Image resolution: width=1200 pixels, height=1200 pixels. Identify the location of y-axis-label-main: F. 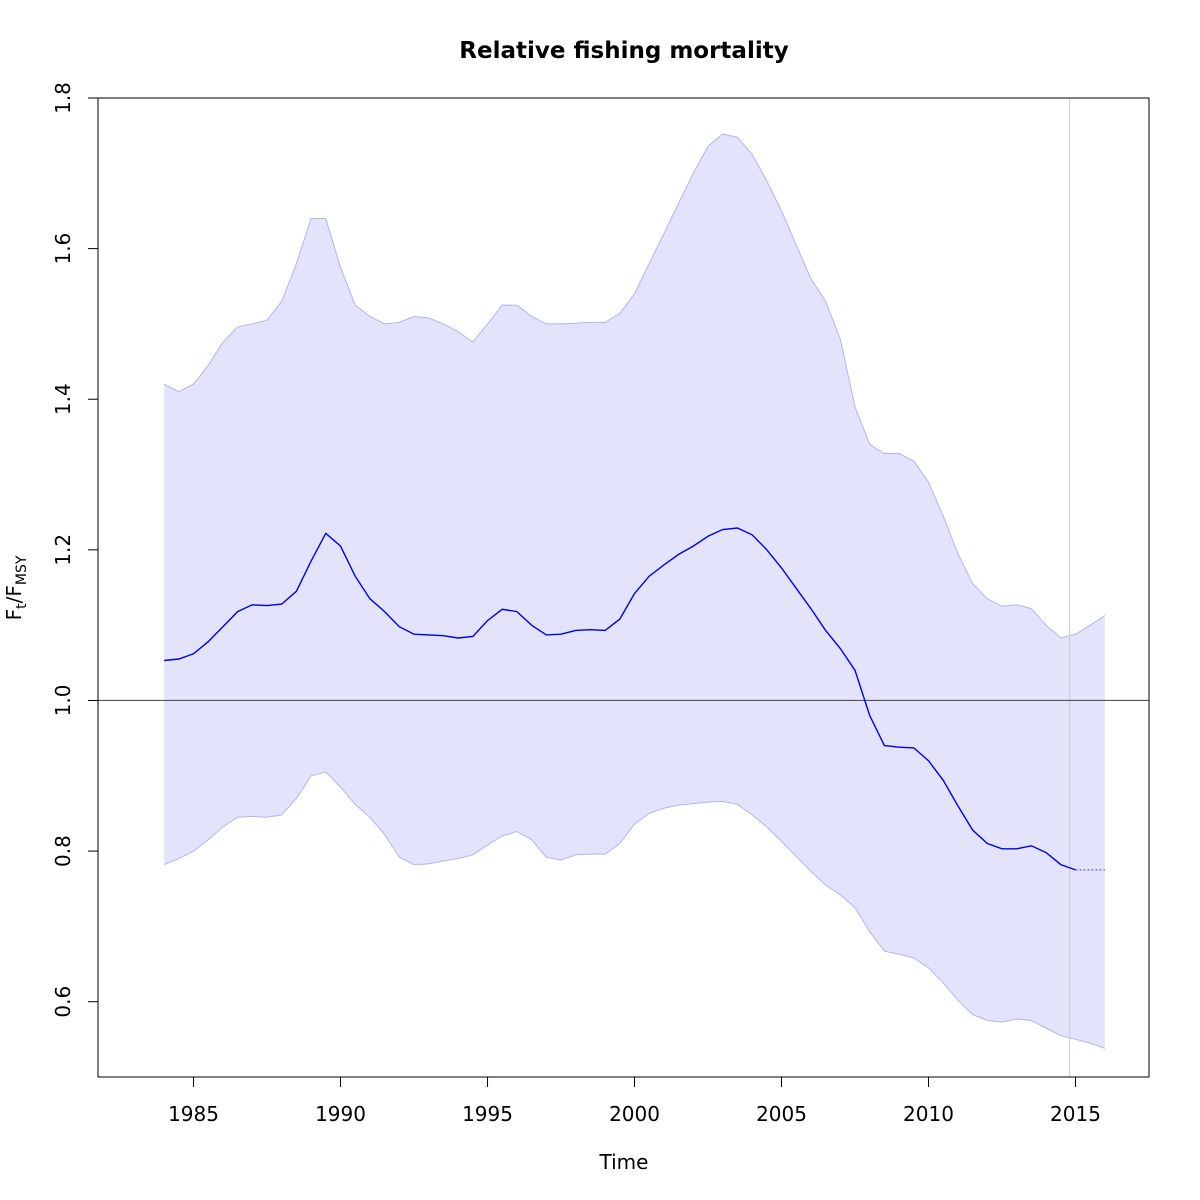
(14, 615).